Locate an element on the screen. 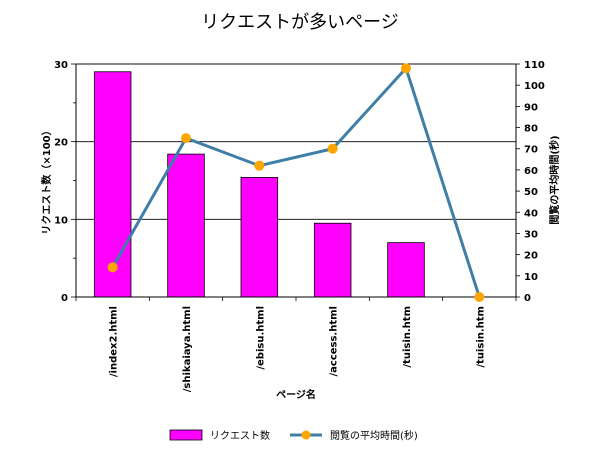 The height and width of the screenshot is (450, 600). x-tick-label: /index2.html is located at coordinates (114, 341).